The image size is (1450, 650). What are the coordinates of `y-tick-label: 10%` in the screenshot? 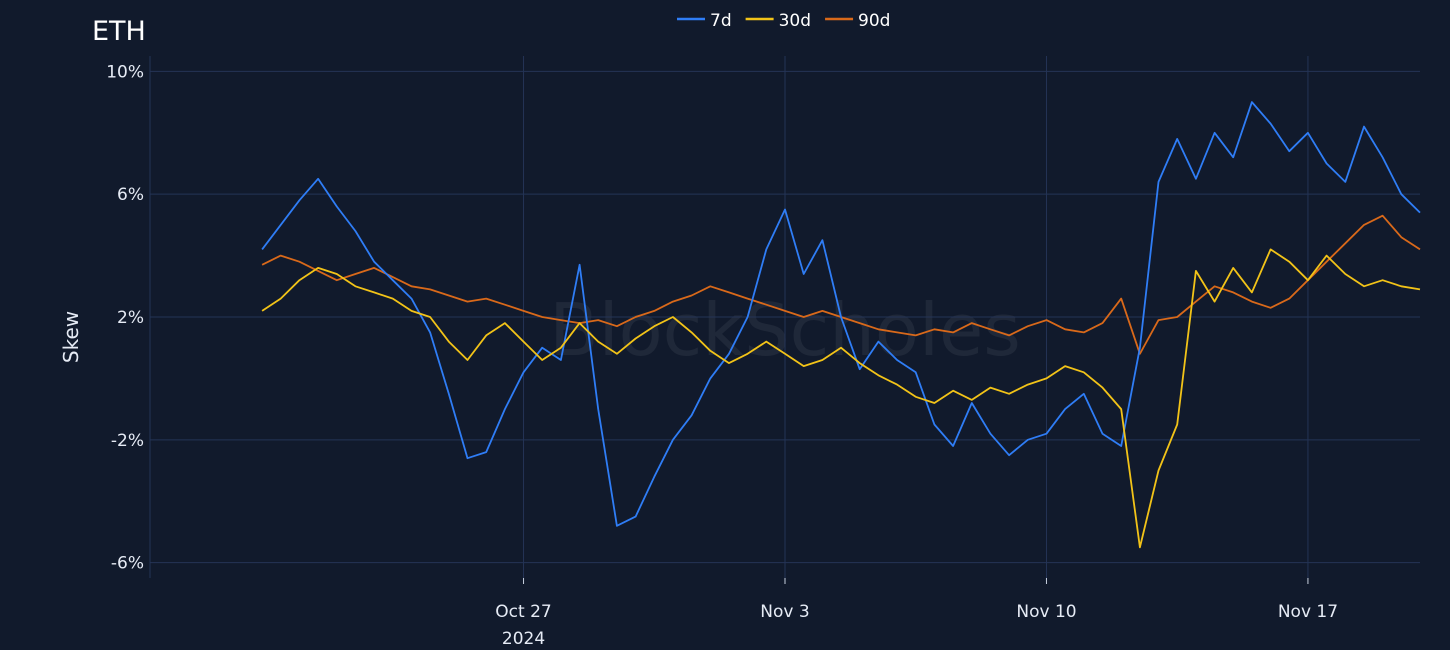 It's located at (125, 72).